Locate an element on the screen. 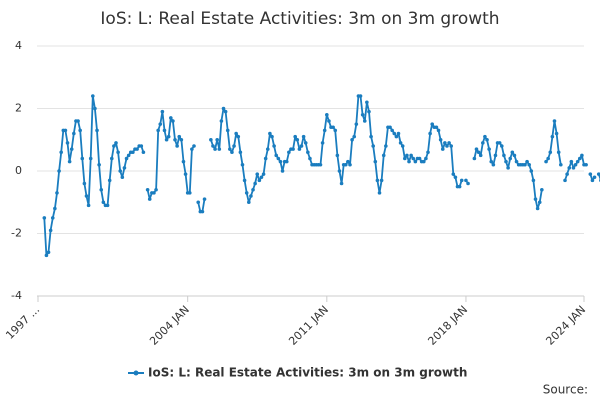 The image size is (600, 400). source: Source: is located at coordinates (565, 390).